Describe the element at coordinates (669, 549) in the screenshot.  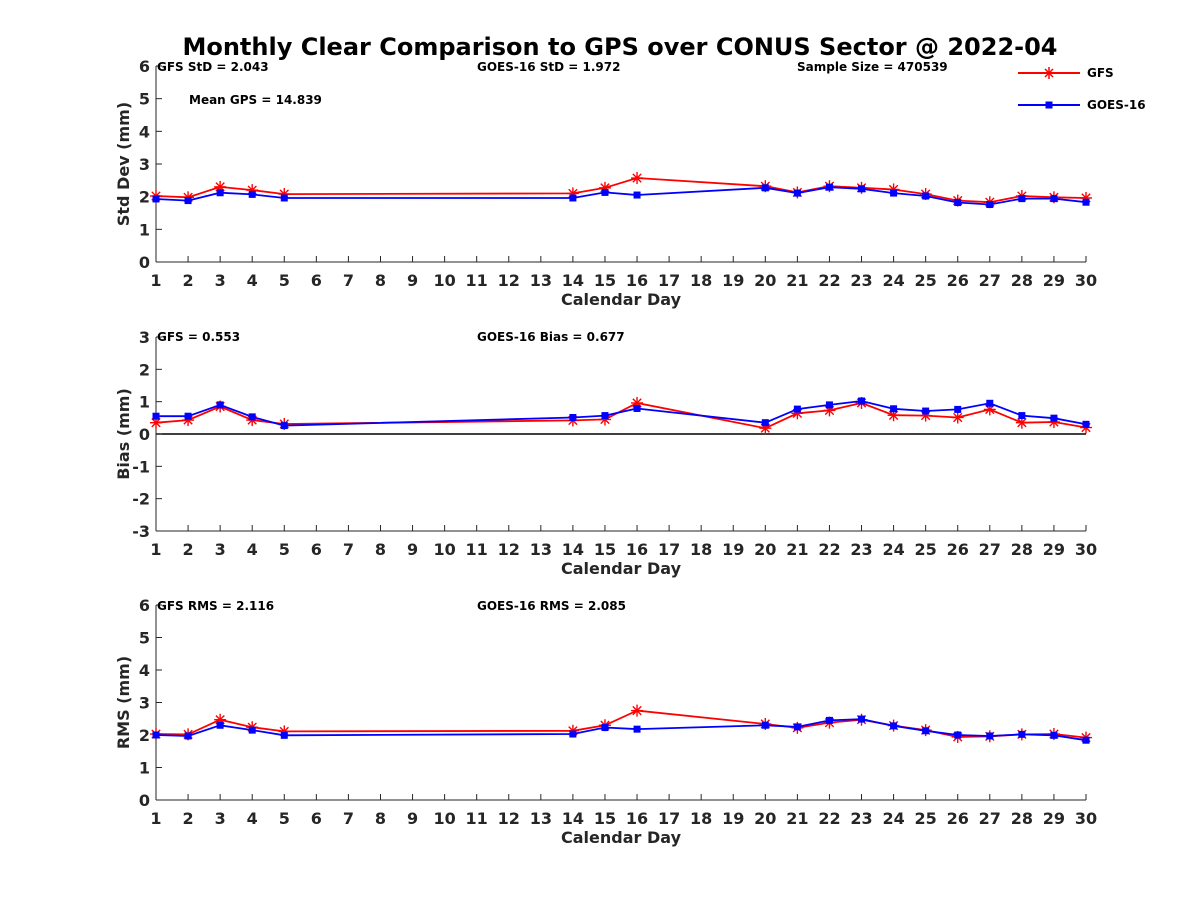
I see `x-tick-label: 17` at that location.